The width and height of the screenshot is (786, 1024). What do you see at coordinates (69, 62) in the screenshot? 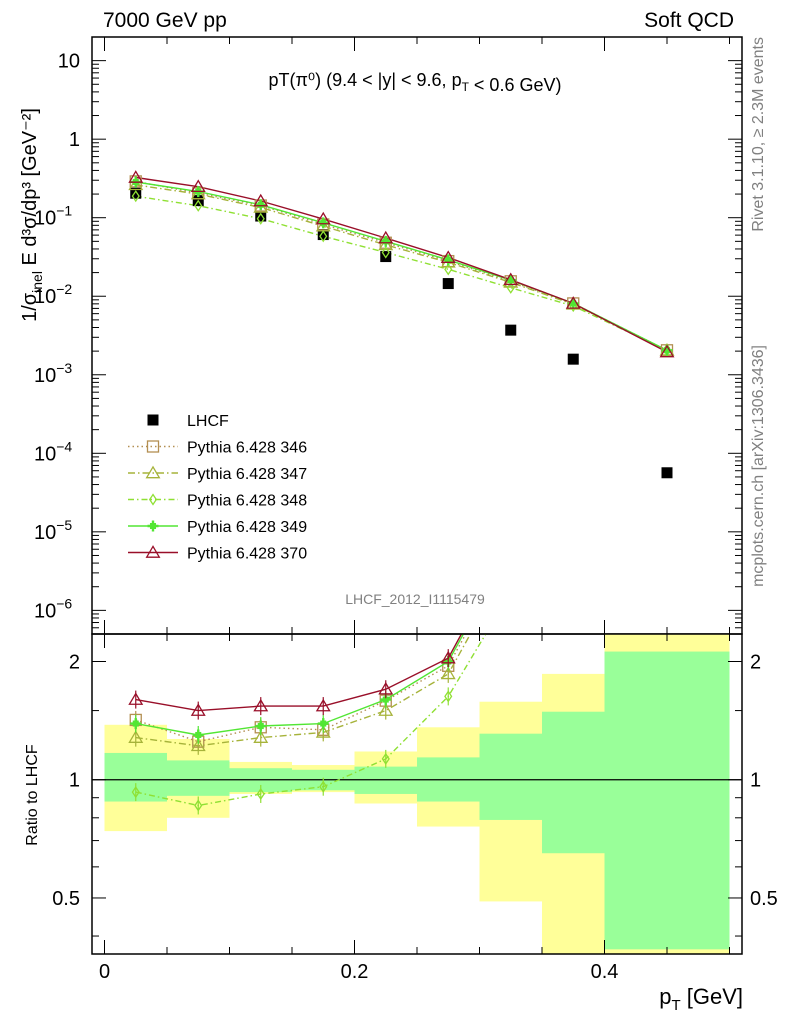
I see `y-tick-label: 10` at bounding box center [69, 62].